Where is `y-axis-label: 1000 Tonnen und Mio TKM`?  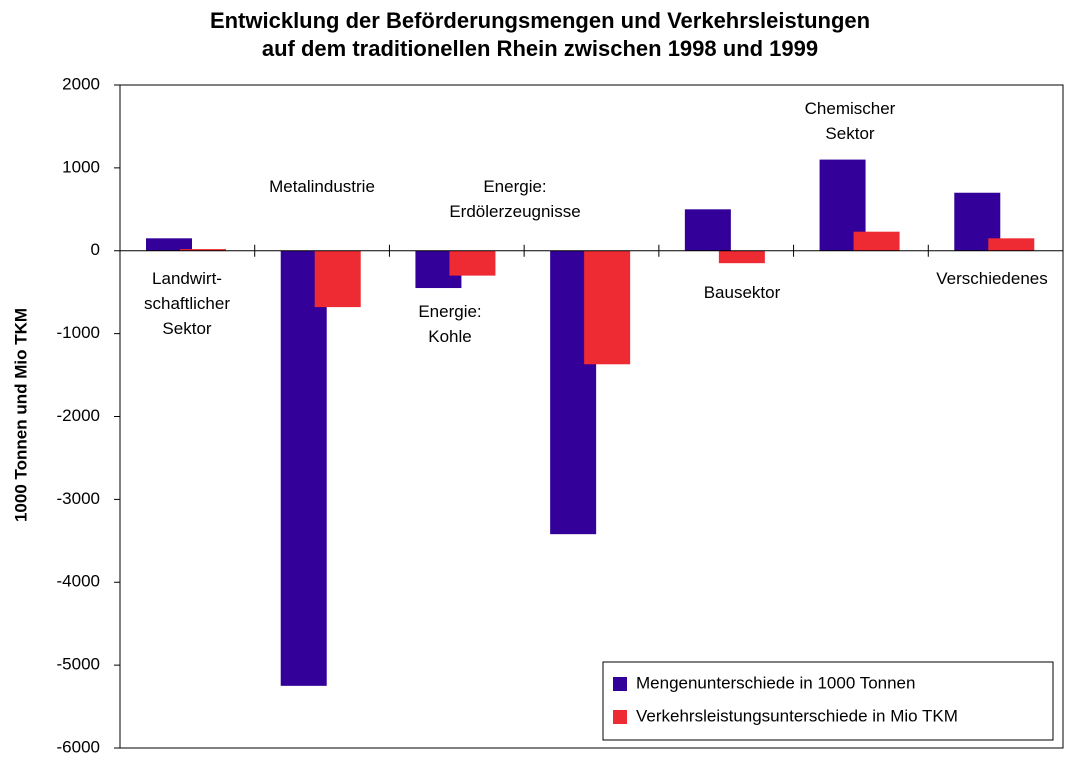 y-axis-label: 1000 Tonnen und Mio TKM is located at coordinates (20, 415).